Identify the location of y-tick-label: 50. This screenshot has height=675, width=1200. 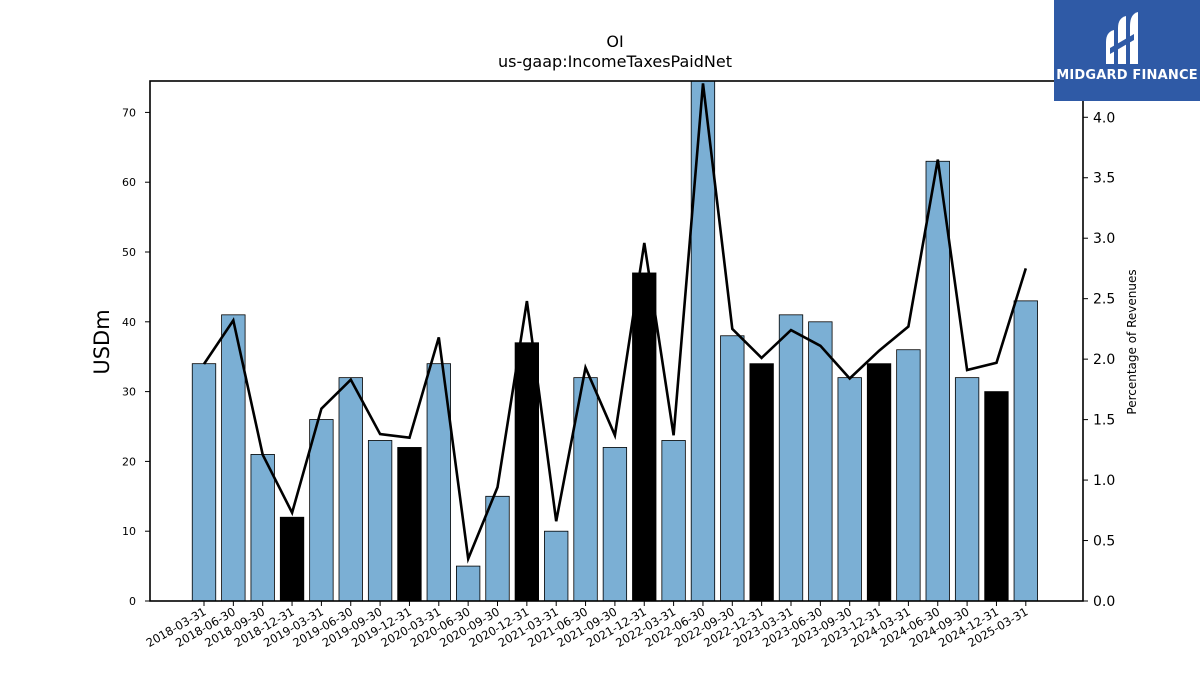
(129, 252).